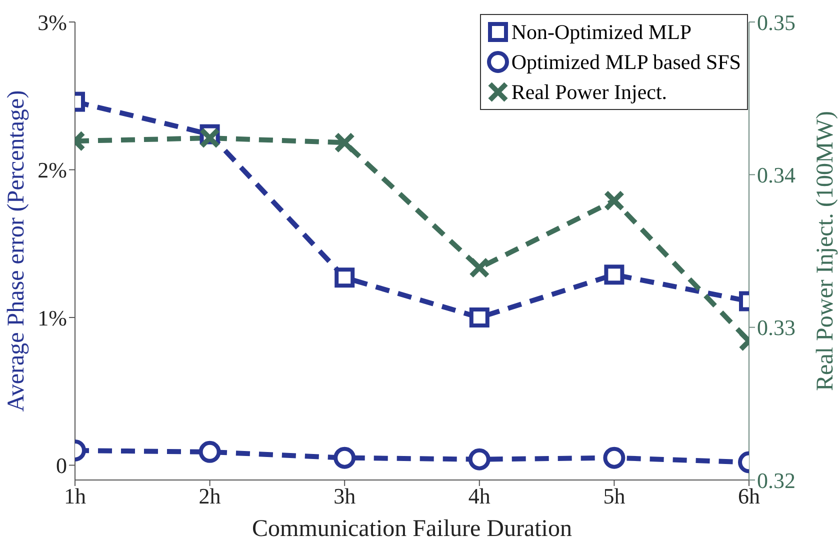 The width and height of the screenshot is (838, 550). I want to click on y-tick-label: 2%, so click(52, 170).